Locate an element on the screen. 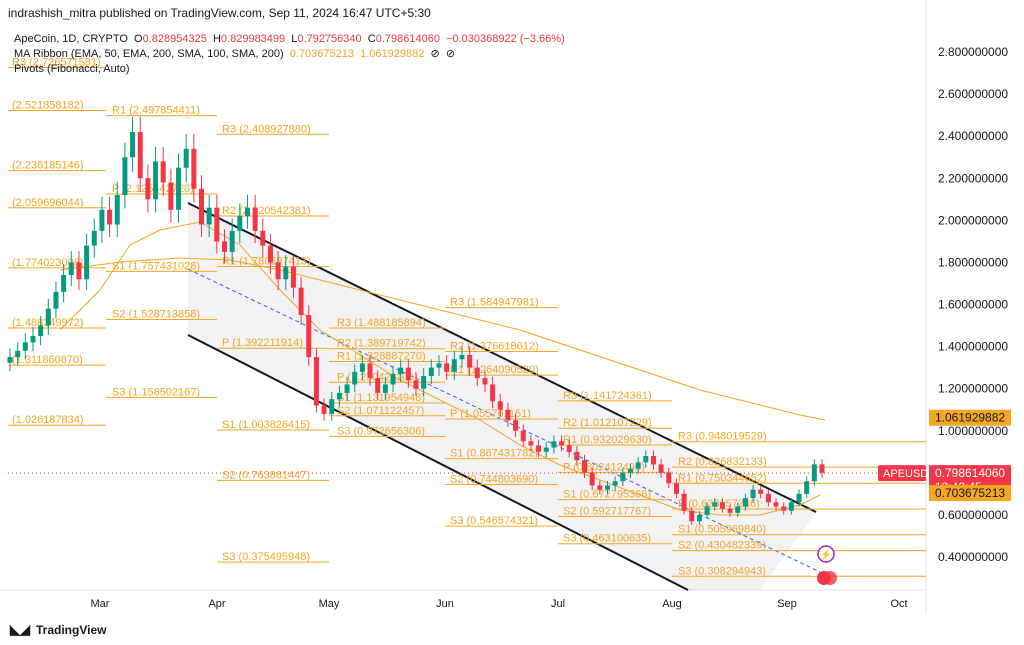 The width and height of the screenshot is (1024, 645). pivot-level-label: S3 (0.546574321) is located at coordinates (494, 521).